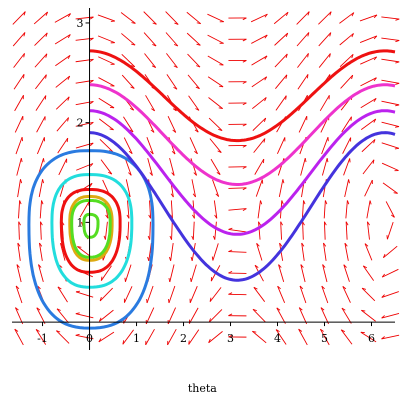 The width and height of the screenshot is (400, 400). Describe the element at coordinates (42, 338) in the screenshot. I see `x-tick-label: -1` at that location.